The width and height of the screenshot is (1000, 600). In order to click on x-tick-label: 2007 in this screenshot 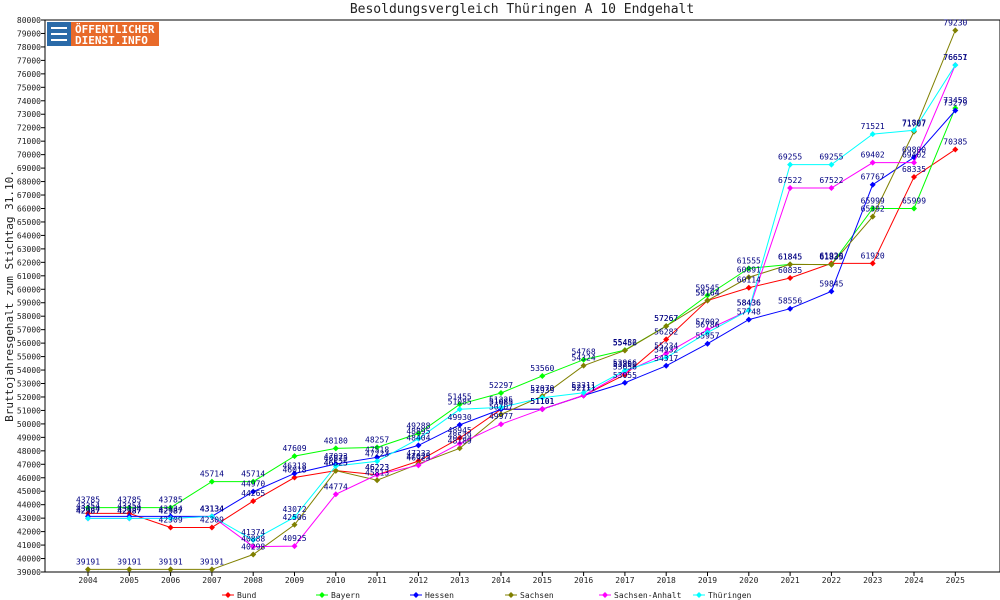, I will do `click(211, 580)`.